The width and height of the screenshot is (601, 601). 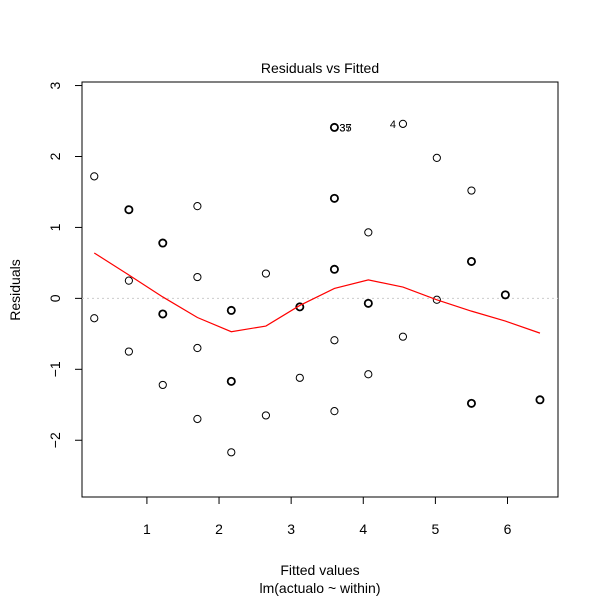 What do you see at coordinates (363, 529) in the screenshot?
I see `x-tick-label: 4` at bounding box center [363, 529].